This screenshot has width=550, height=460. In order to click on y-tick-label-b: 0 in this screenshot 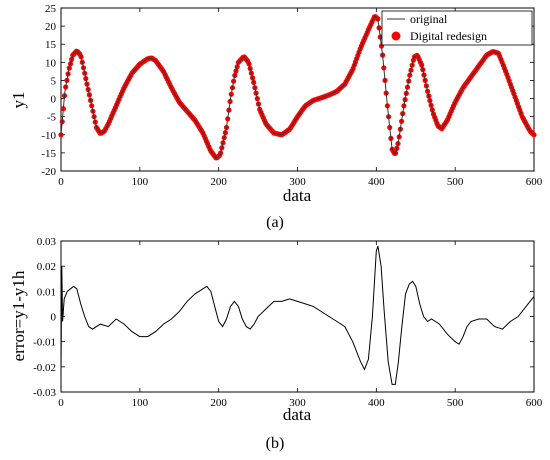, I will do `click(54, 318)`.